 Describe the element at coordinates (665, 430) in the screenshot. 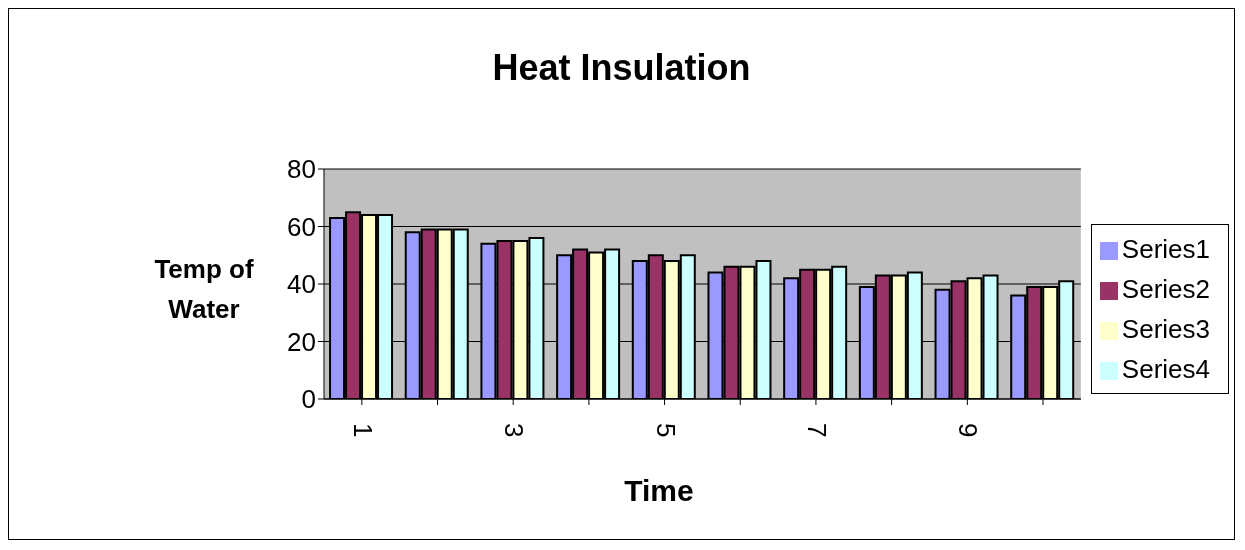

I see `x-tick-label: 5` at that location.